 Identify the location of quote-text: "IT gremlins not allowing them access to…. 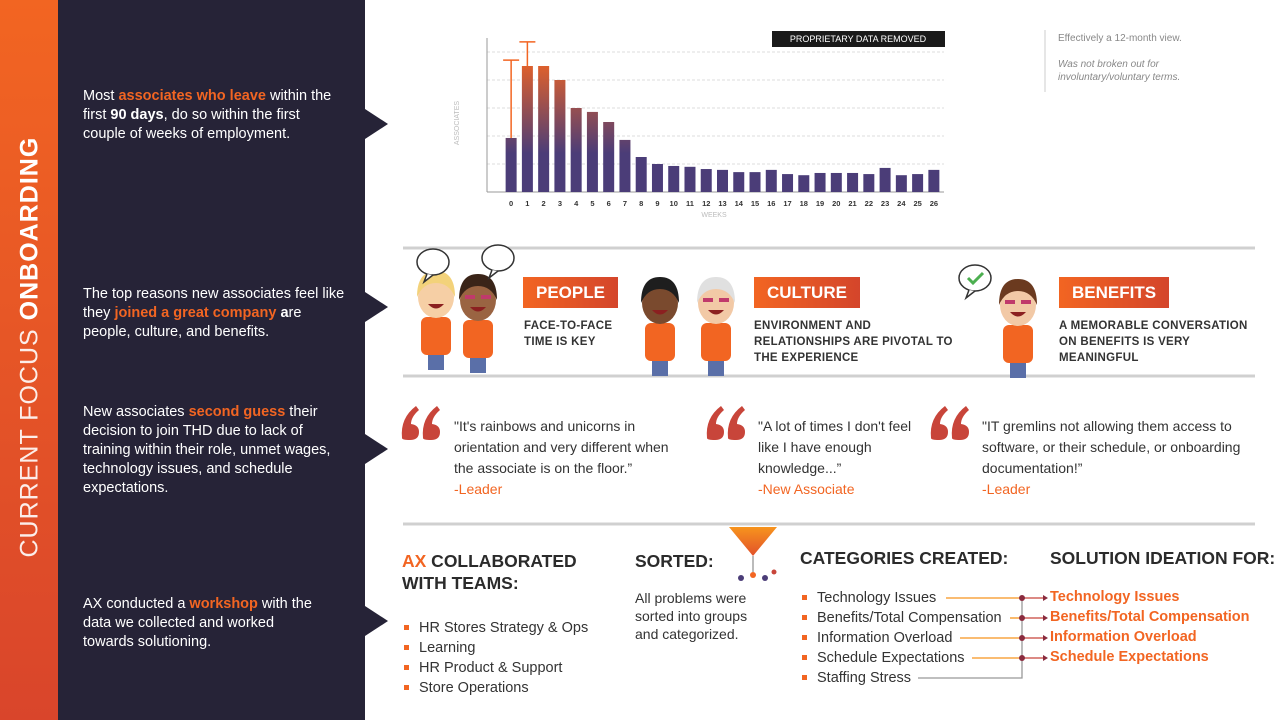
(1111, 447).